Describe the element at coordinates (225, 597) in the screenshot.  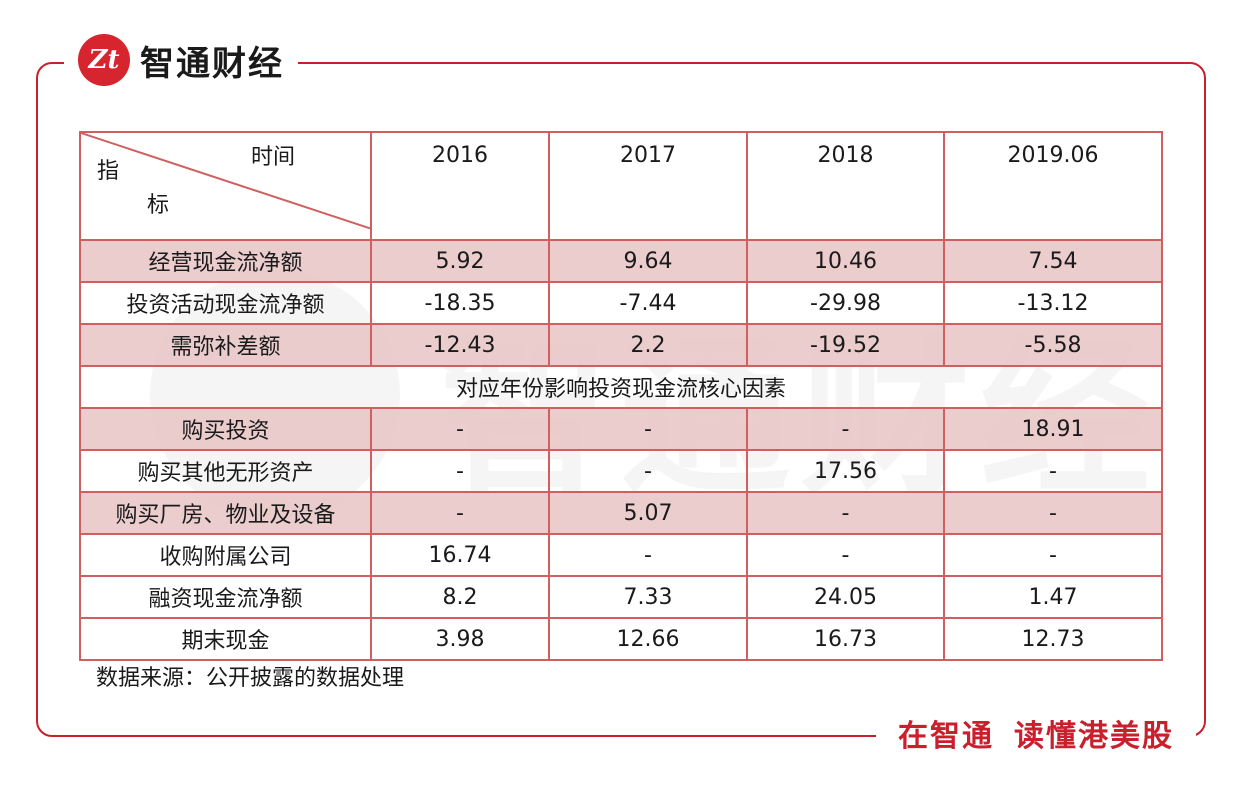
I see `row-label: 融资现金流净额` at that location.